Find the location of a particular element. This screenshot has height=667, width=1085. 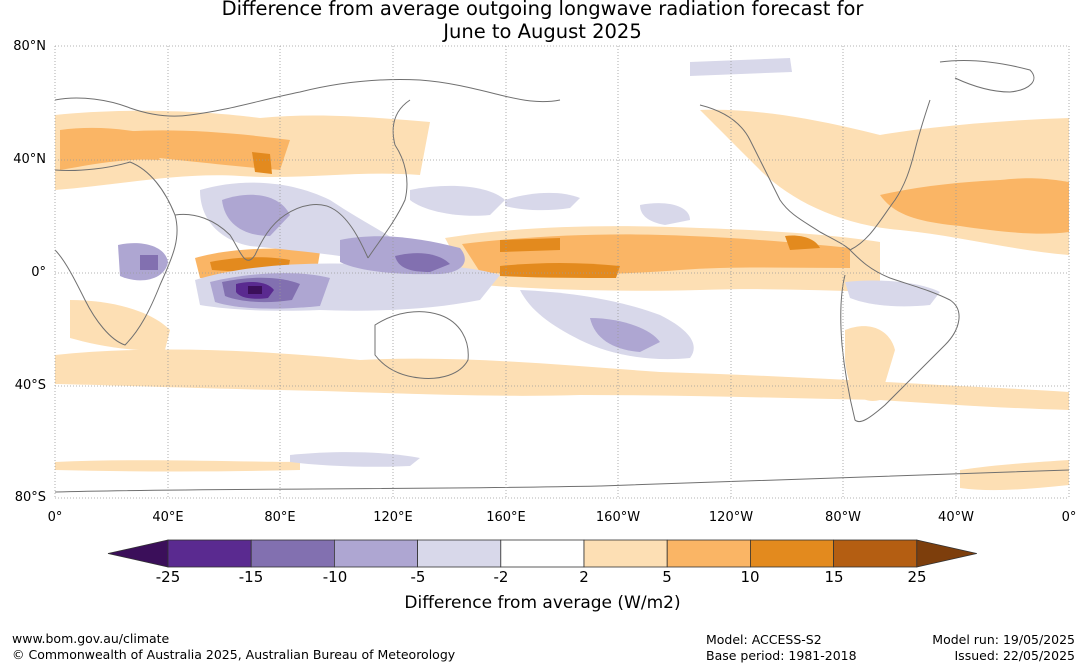

region-tibet-core is located at coordinates (262, 163).